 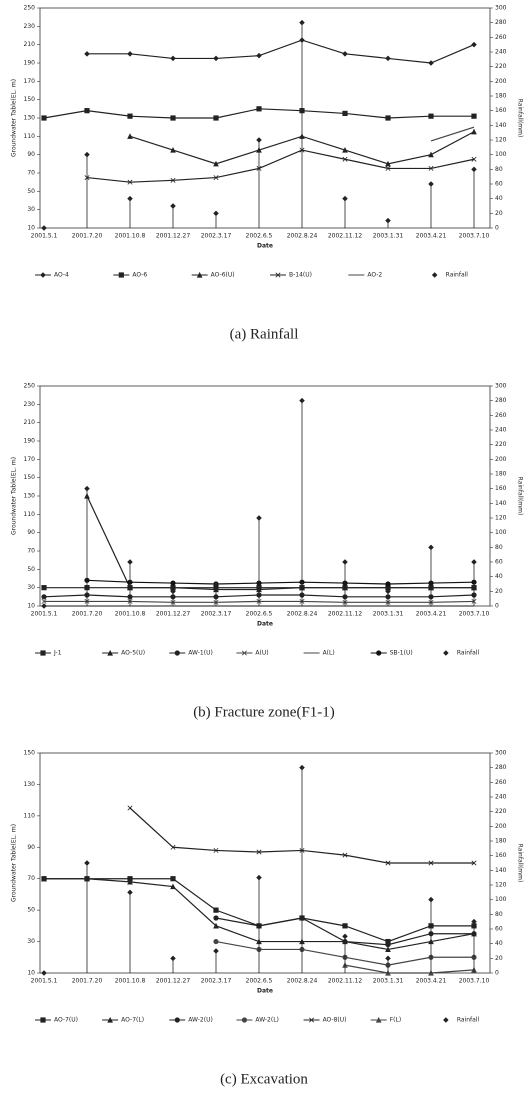 What do you see at coordinates (501, 841) in the screenshot?
I see `y2-tick-label: 180` at bounding box center [501, 841].